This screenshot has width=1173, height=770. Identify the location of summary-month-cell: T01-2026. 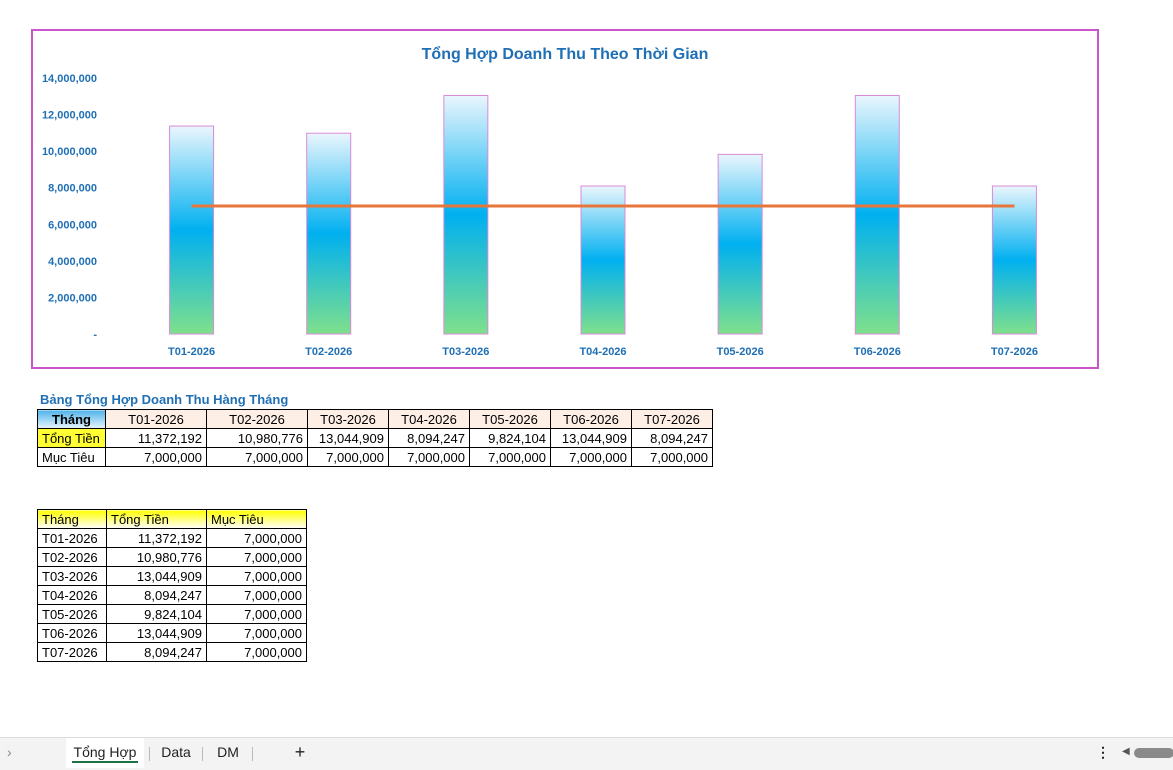
(156, 419).